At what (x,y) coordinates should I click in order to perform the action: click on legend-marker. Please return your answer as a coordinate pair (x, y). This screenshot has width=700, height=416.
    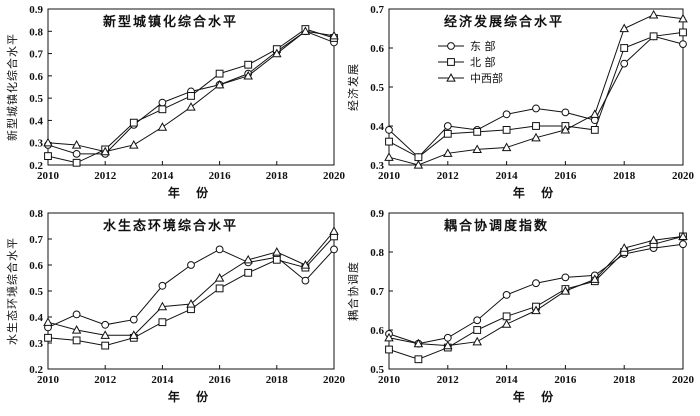
    Looking at the image, I should click on (451, 77).